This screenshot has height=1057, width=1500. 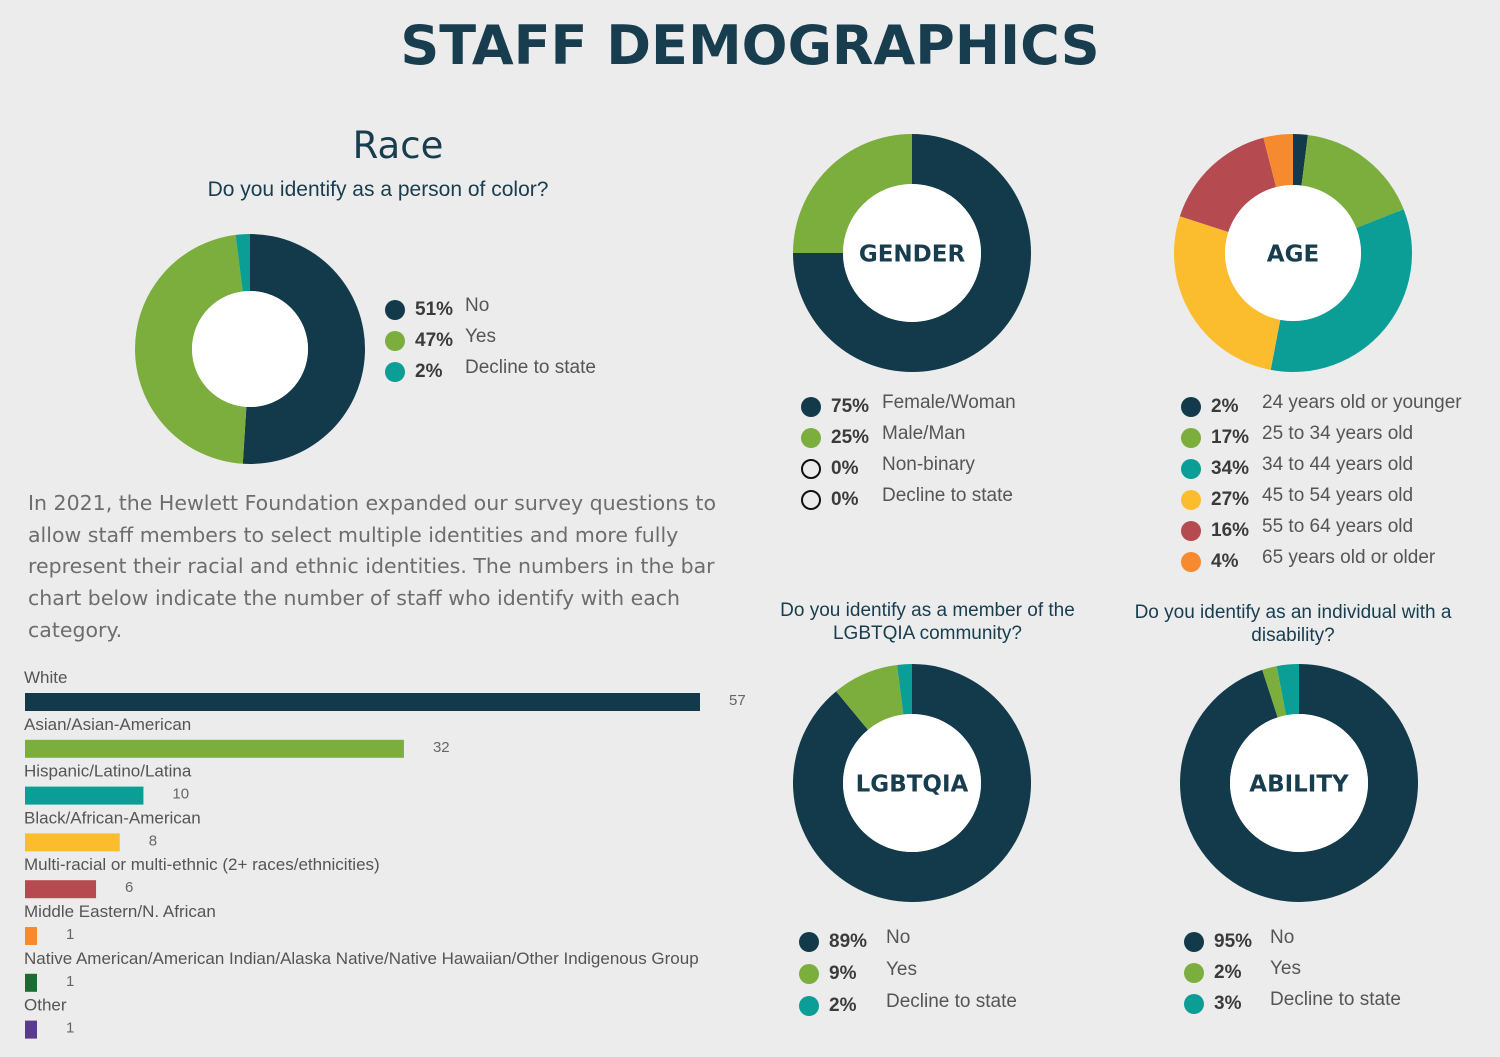 I want to click on lgbtqia-donut-hole, so click(x=912, y=783).